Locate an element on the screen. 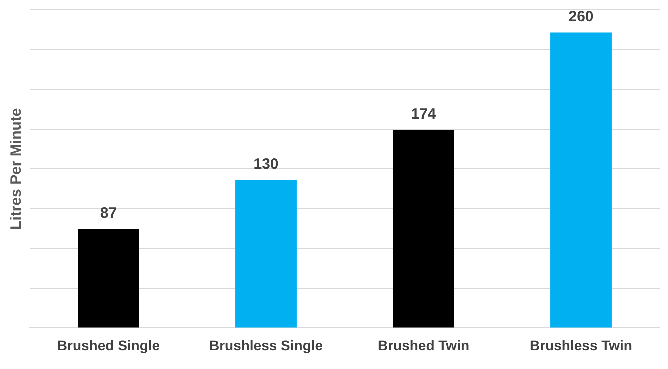 The image size is (668, 369). data-label: 87 is located at coordinates (109, 213).